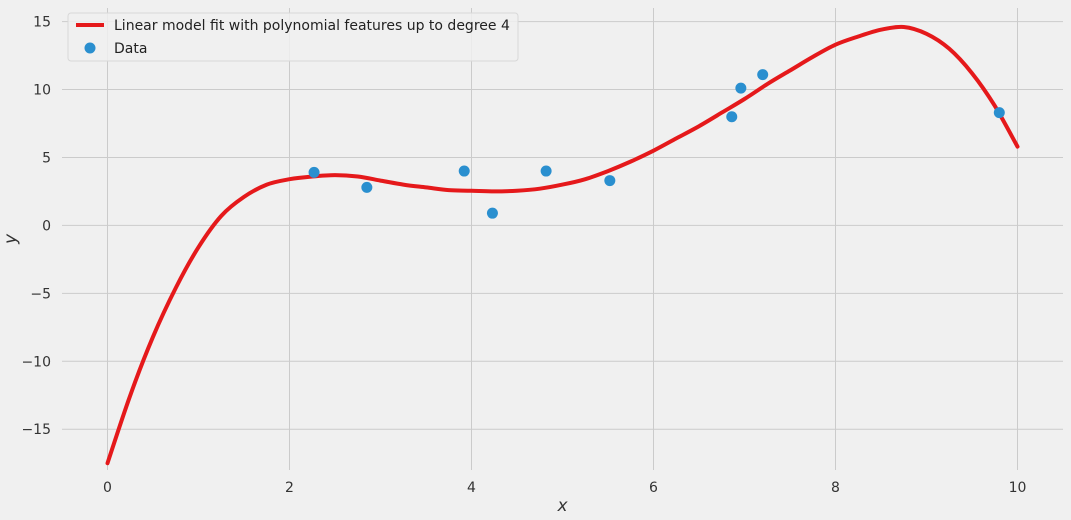  I want to click on legend-point-swatch, so click(90, 48).